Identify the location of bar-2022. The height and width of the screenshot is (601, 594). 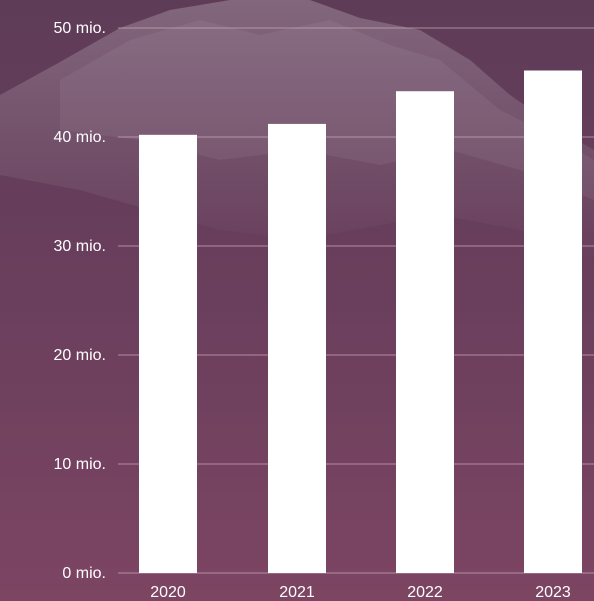
(425, 332).